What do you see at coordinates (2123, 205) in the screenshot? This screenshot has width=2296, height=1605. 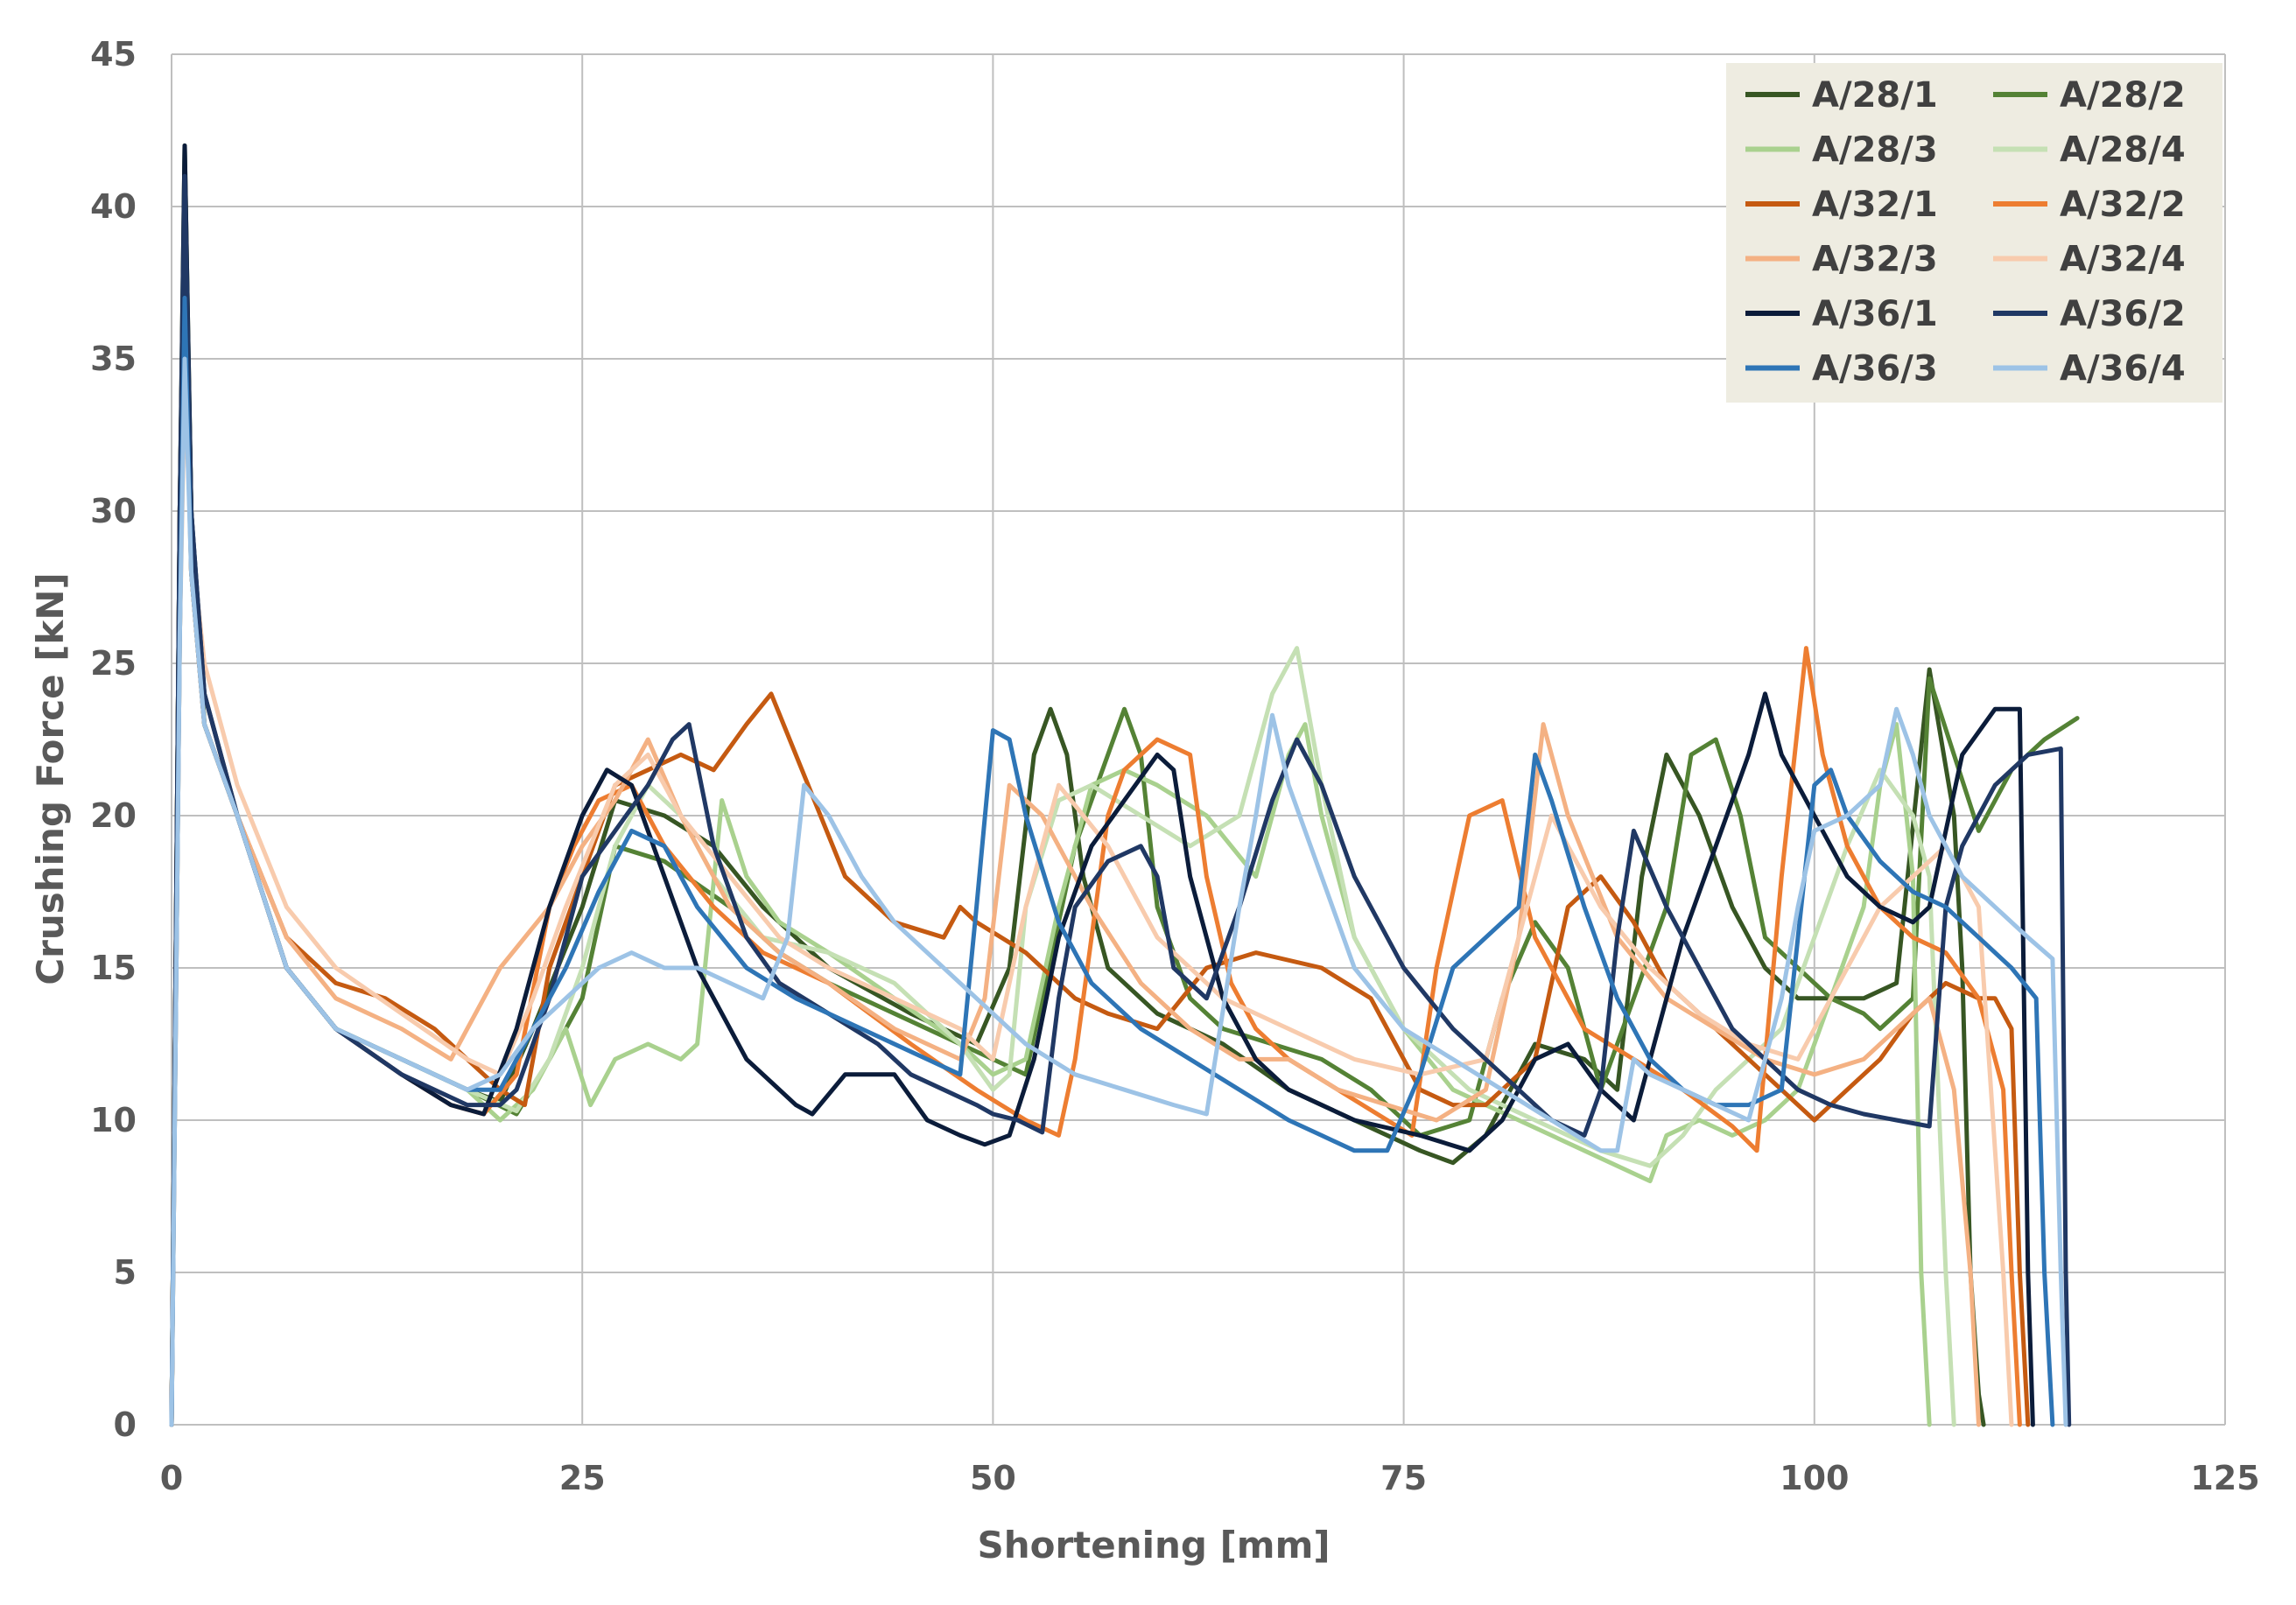 I see `legend-label: A/32/2` at bounding box center [2123, 205].